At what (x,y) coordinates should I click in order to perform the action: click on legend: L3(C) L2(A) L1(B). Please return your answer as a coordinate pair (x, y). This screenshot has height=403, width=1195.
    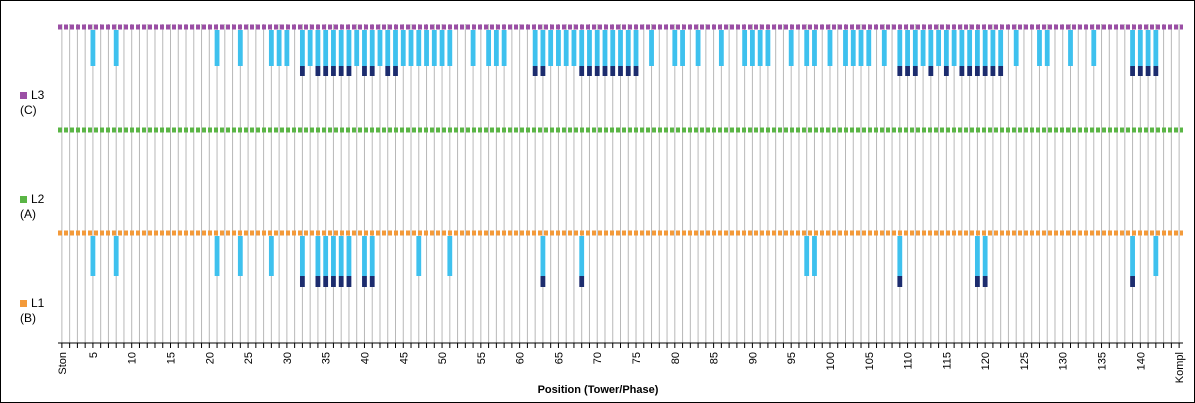
    Looking at the image, I should click on (32, 206).